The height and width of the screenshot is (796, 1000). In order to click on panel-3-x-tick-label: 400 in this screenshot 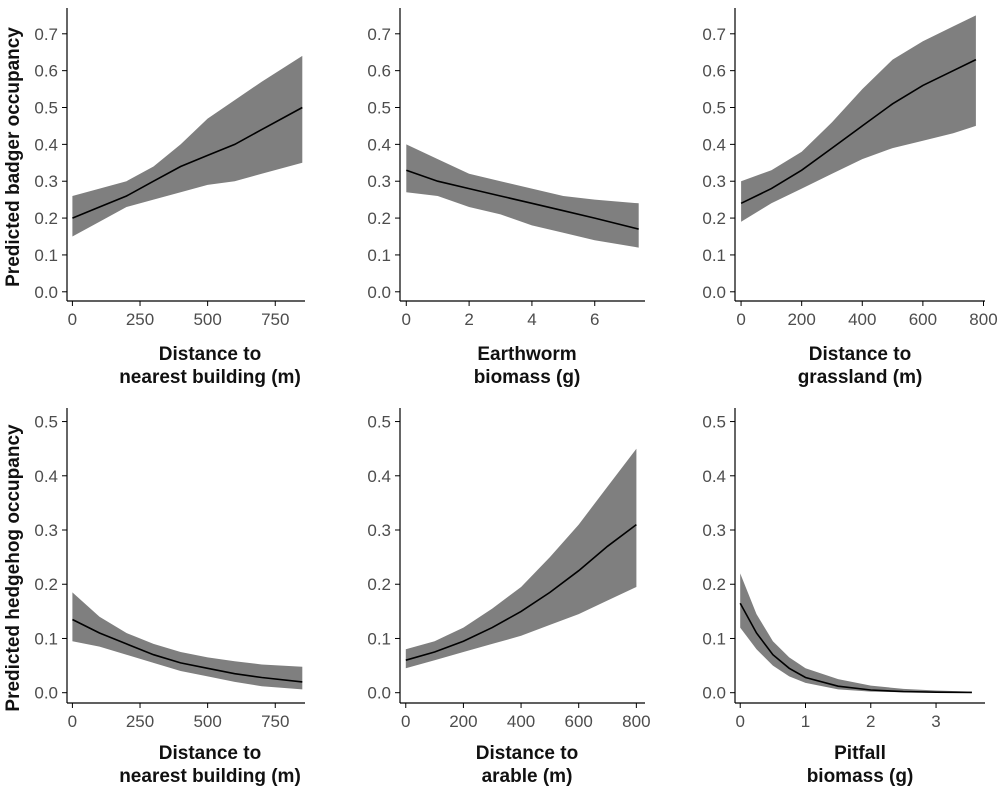, I will do `click(862, 319)`.